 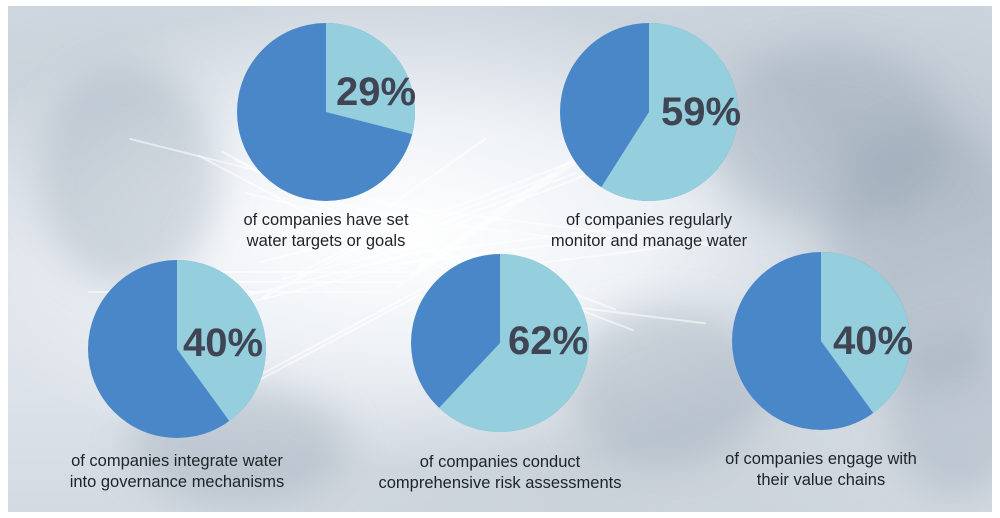 I want to click on pie-5-caption-line-2: their value chains, so click(x=821, y=480).